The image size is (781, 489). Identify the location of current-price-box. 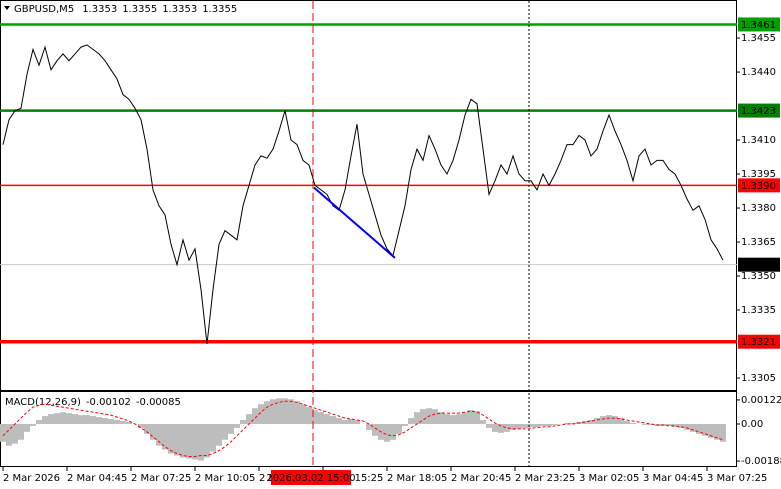
(759, 264).